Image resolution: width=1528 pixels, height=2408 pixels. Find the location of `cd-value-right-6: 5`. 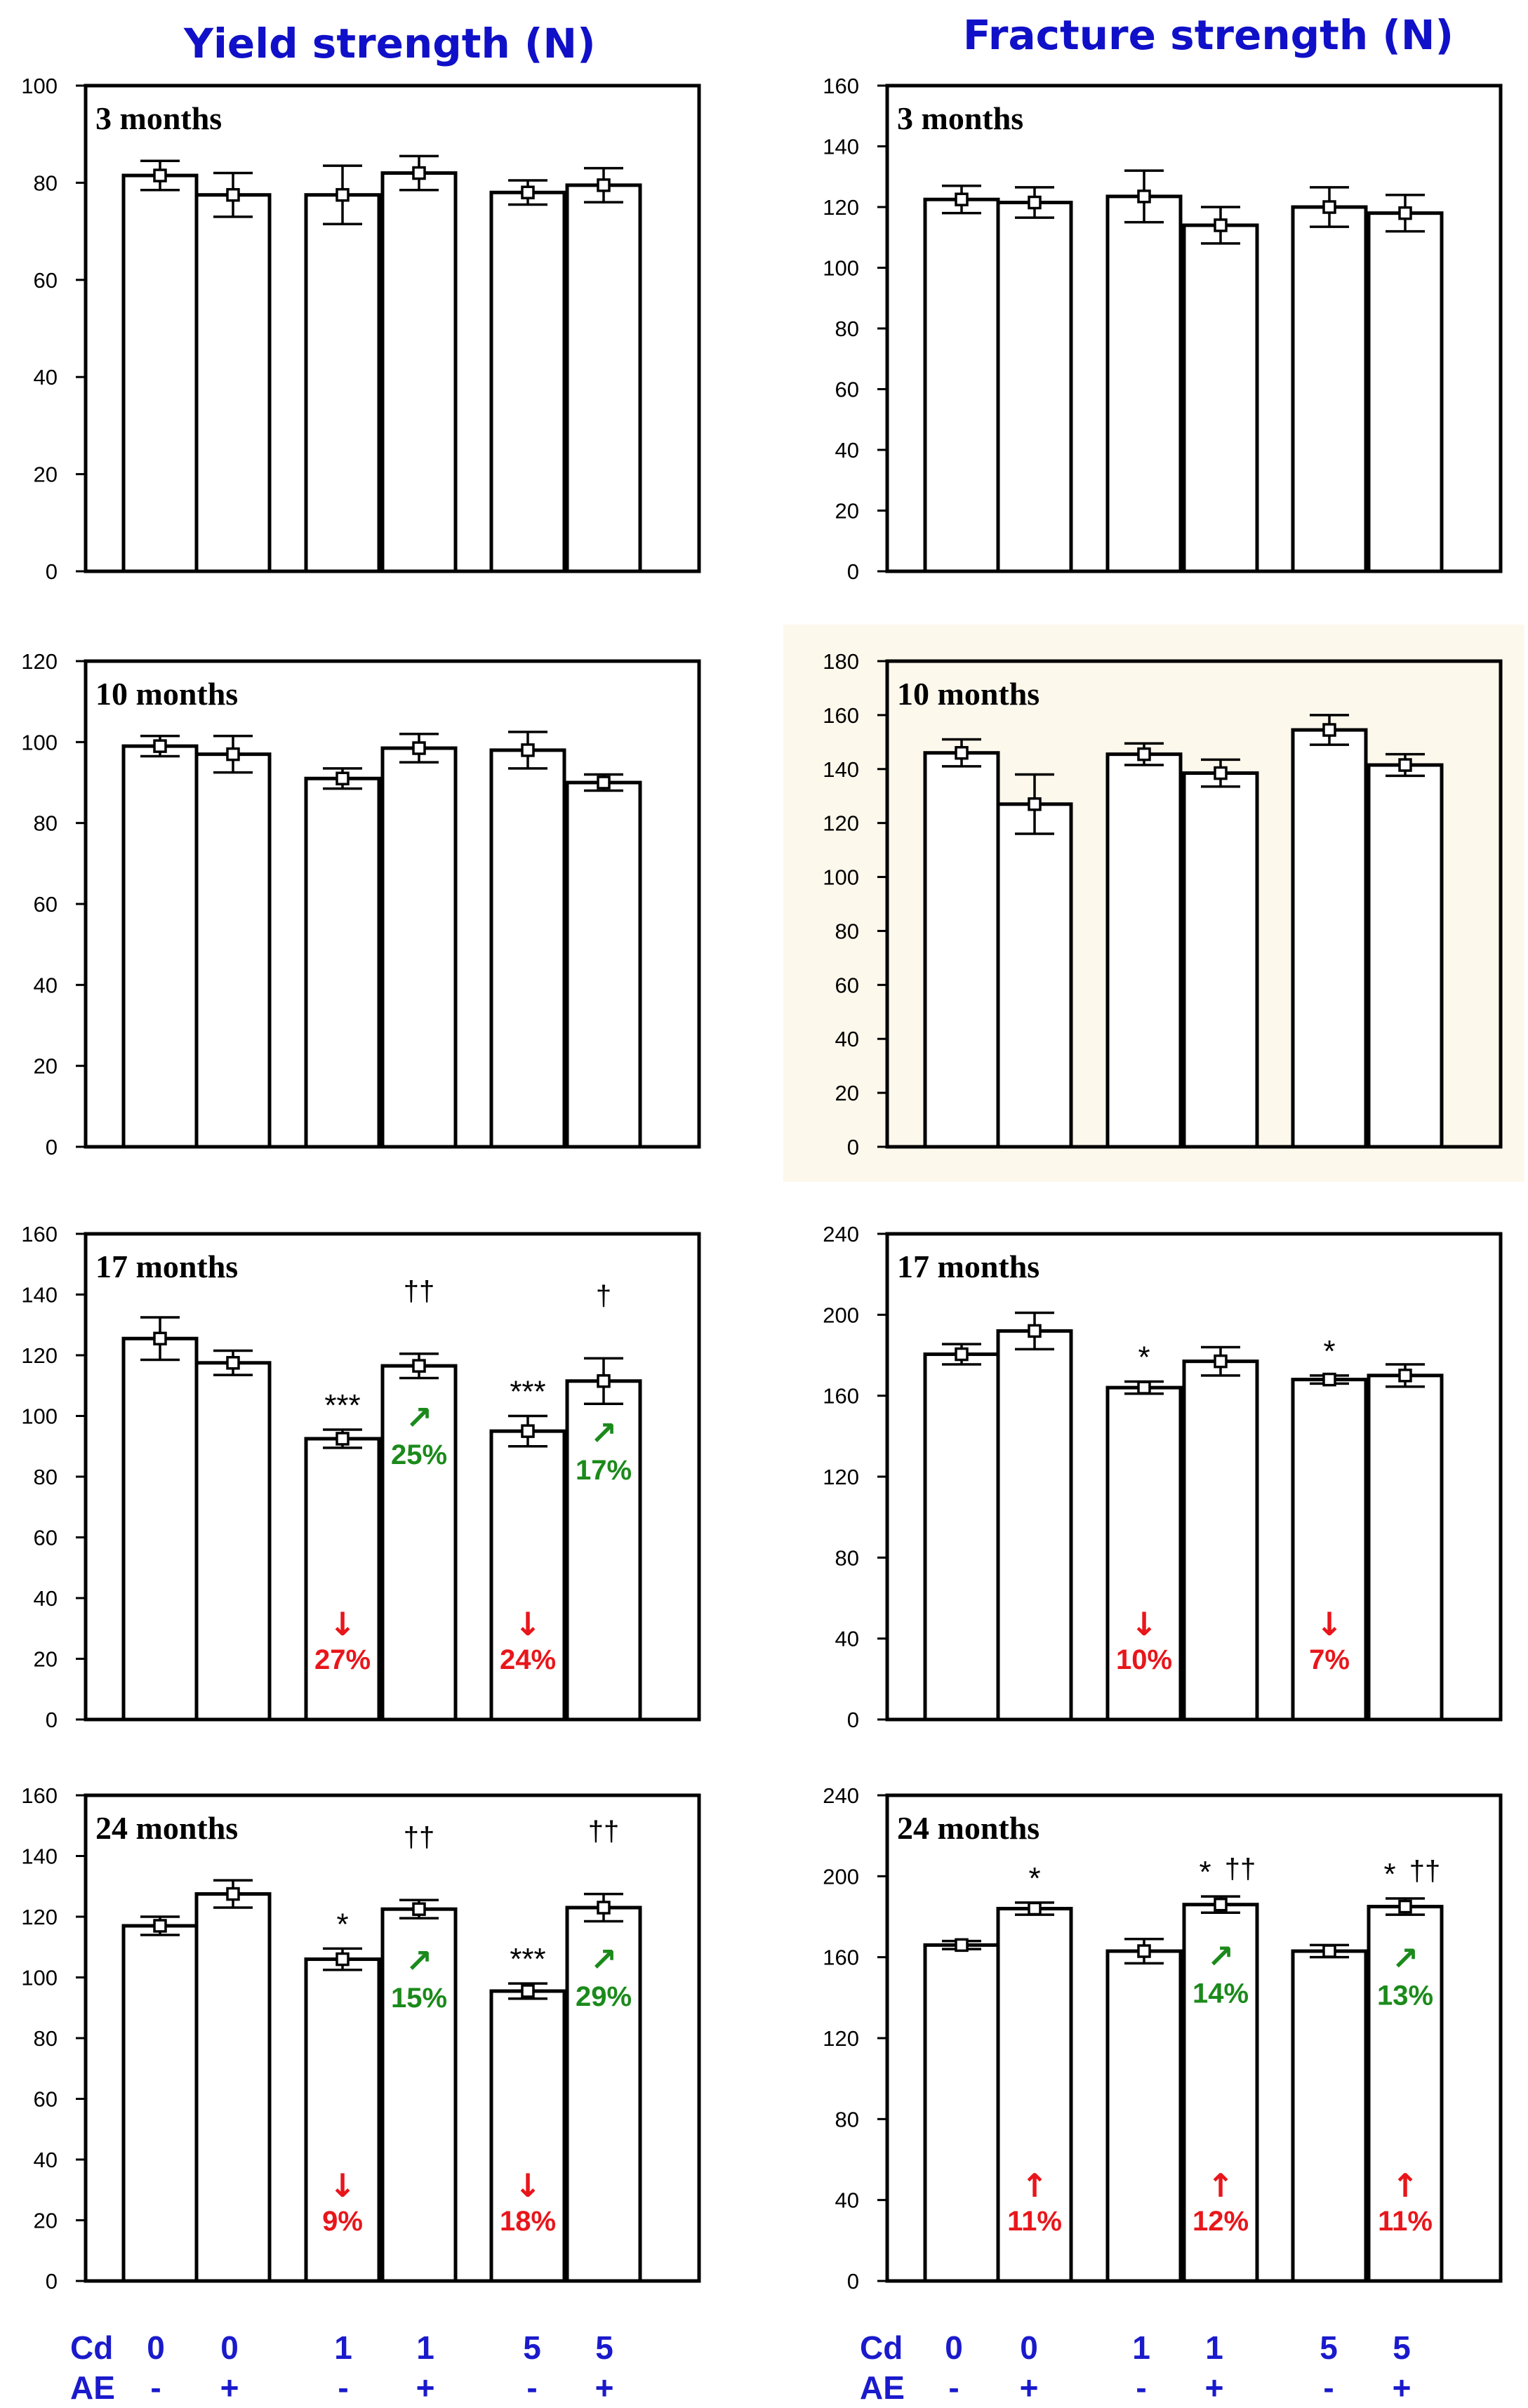

cd-value-right-6: 5 is located at coordinates (1402, 2347).